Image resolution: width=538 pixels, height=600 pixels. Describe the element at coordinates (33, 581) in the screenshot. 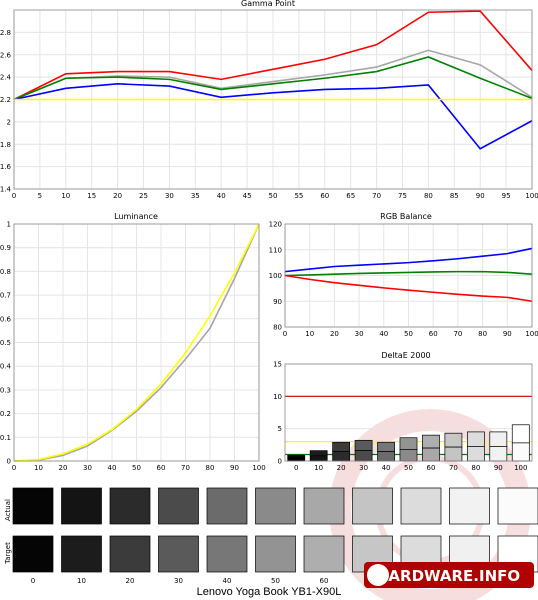

I see `swatch-label: 0` at that location.